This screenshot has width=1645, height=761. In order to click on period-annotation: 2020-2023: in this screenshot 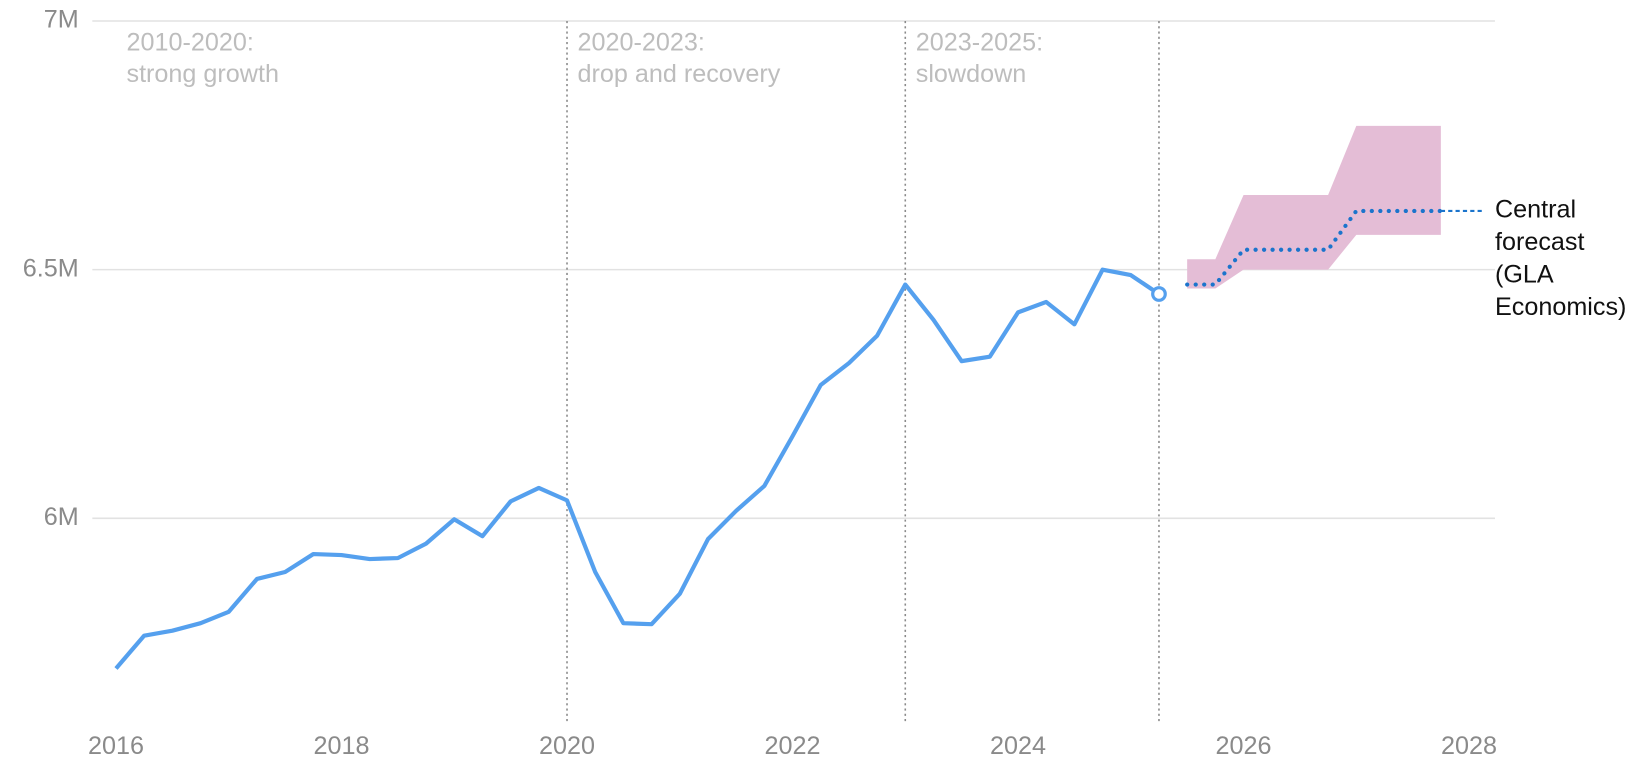, I will do `click(641, 43)`.